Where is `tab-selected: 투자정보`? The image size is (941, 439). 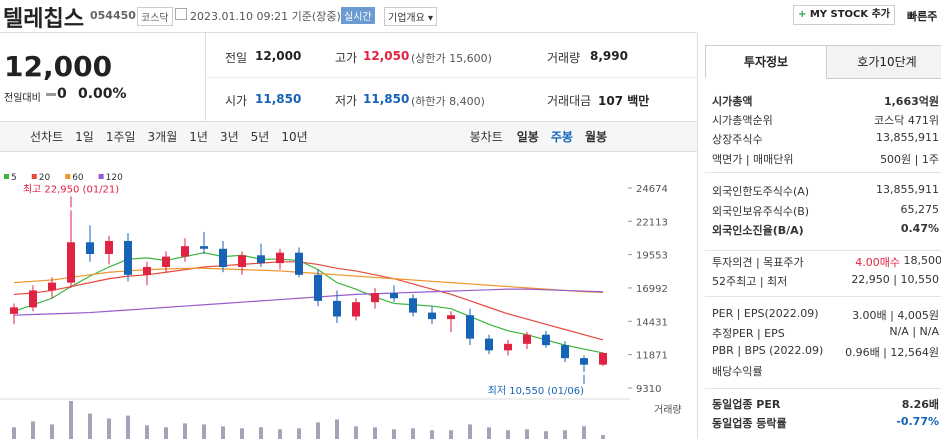 tab-selected: 투자정보 is located at coordinates (766, 61).